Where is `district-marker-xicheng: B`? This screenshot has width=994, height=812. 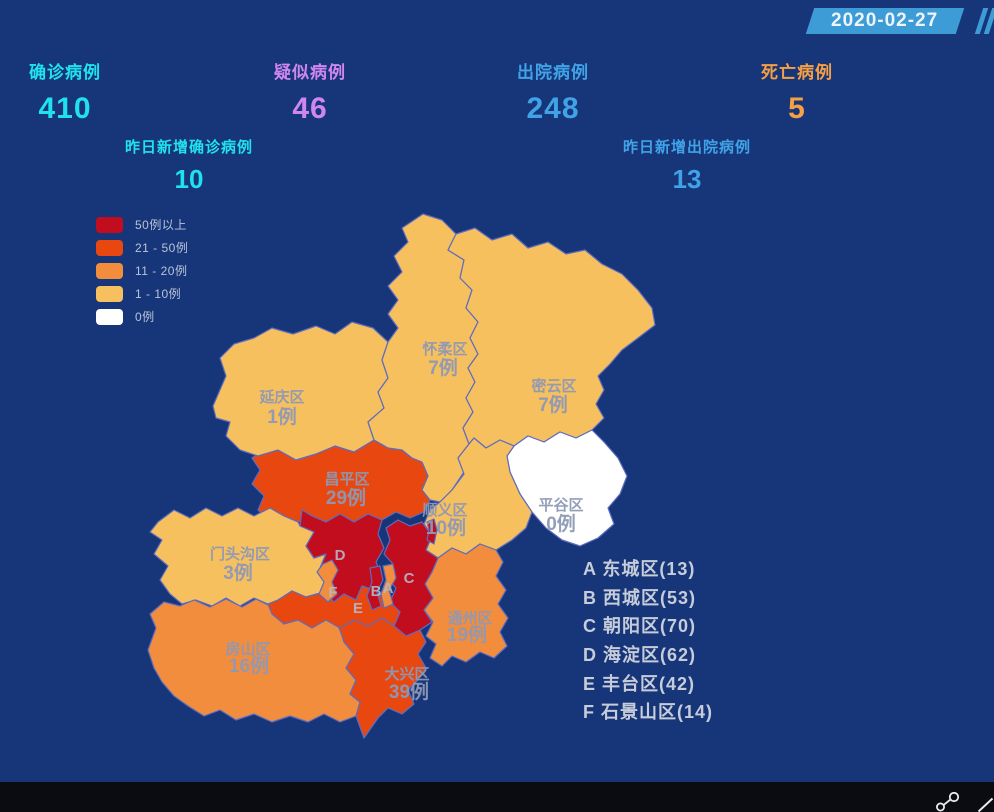 district-marker-xicheng: B is located at coordinates (376, 591).